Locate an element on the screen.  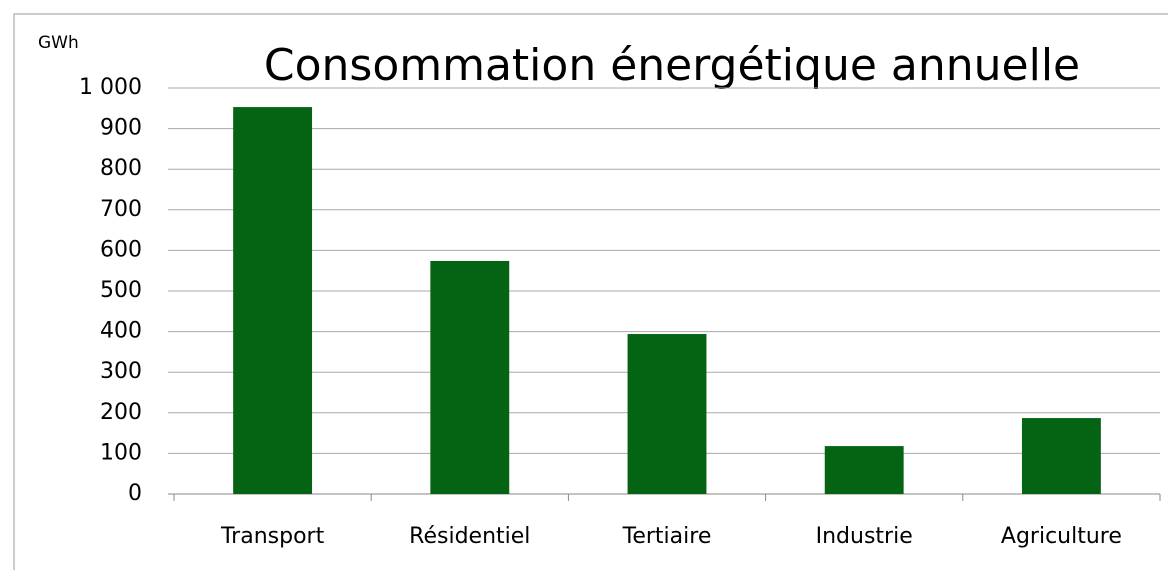
x-tick-label: Agriculture is located at coordinates (1061, 536).